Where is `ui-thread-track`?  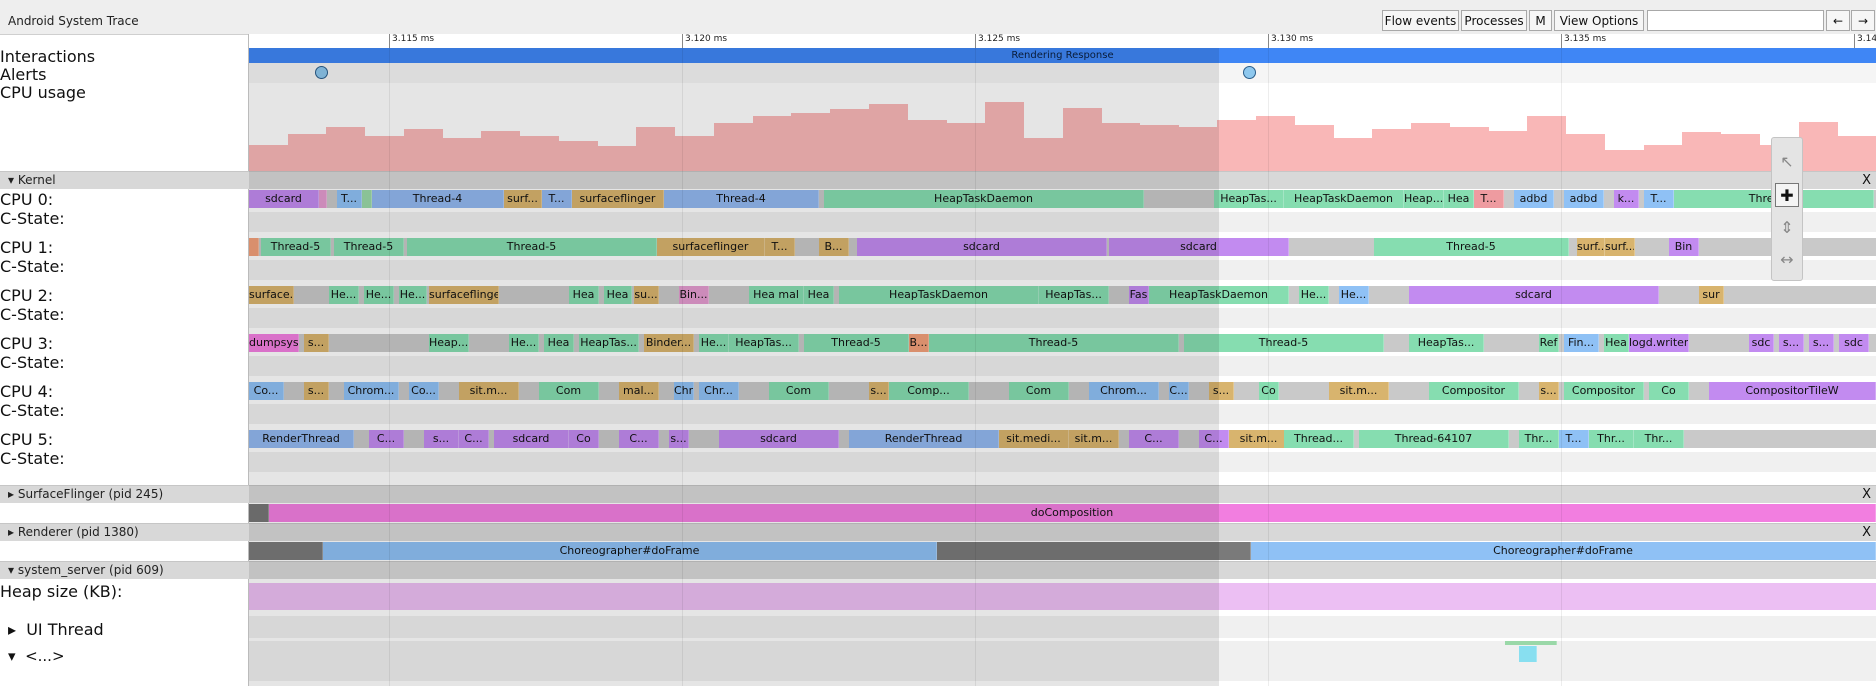
ui-thread-track is located at coordinates (1062, 627).